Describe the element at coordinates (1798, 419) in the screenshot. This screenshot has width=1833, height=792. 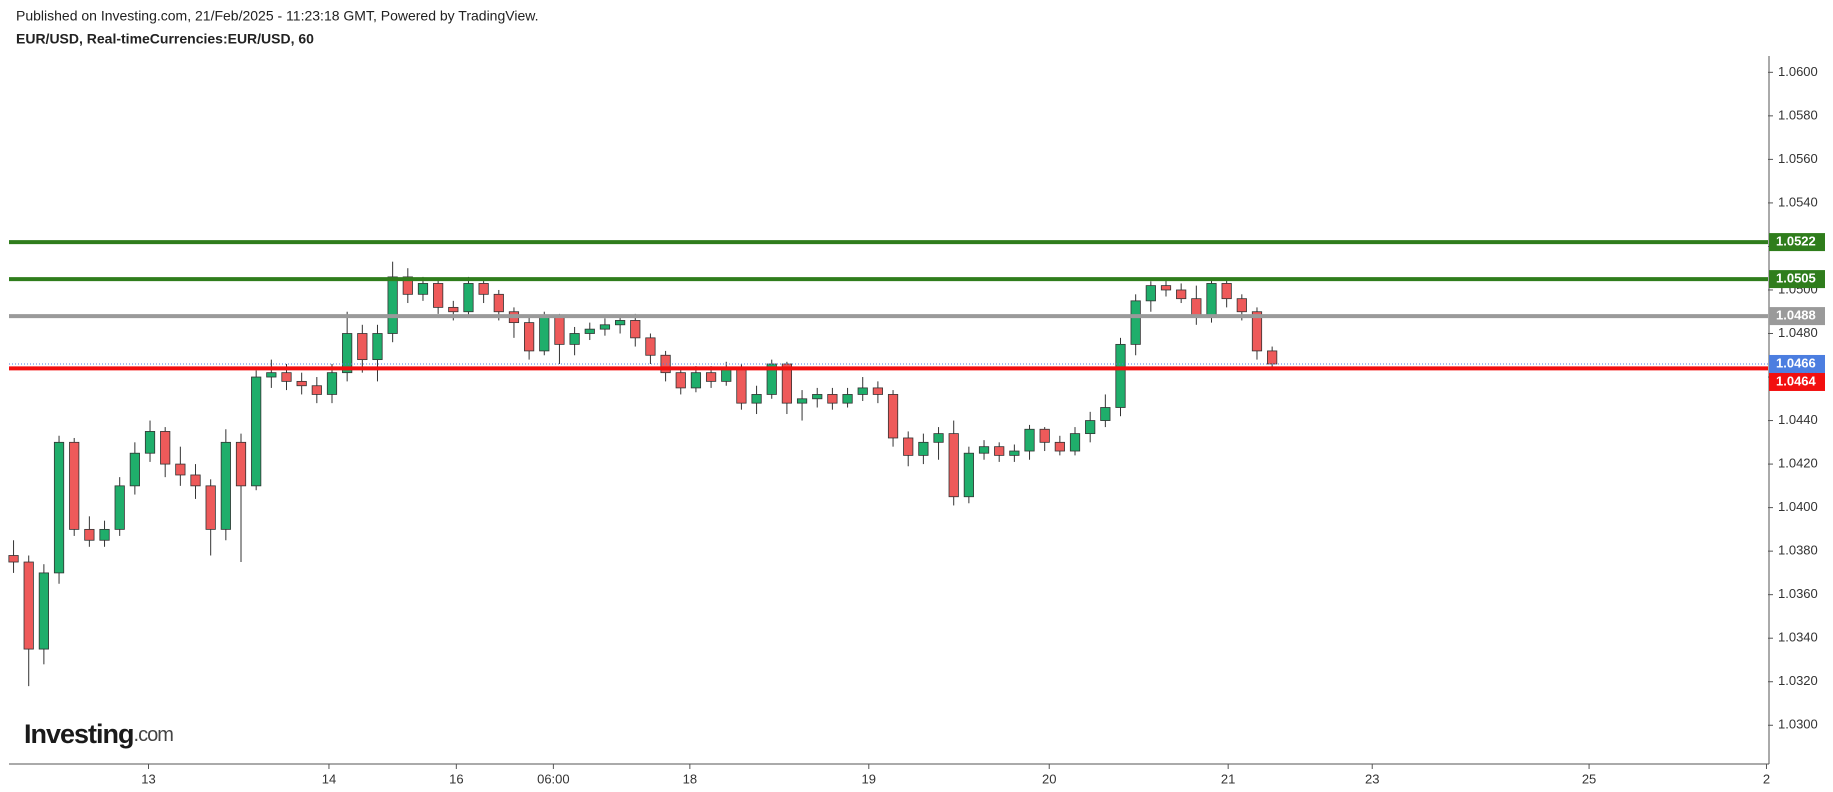
I see `y-tick-label: 1.0440` at that location.